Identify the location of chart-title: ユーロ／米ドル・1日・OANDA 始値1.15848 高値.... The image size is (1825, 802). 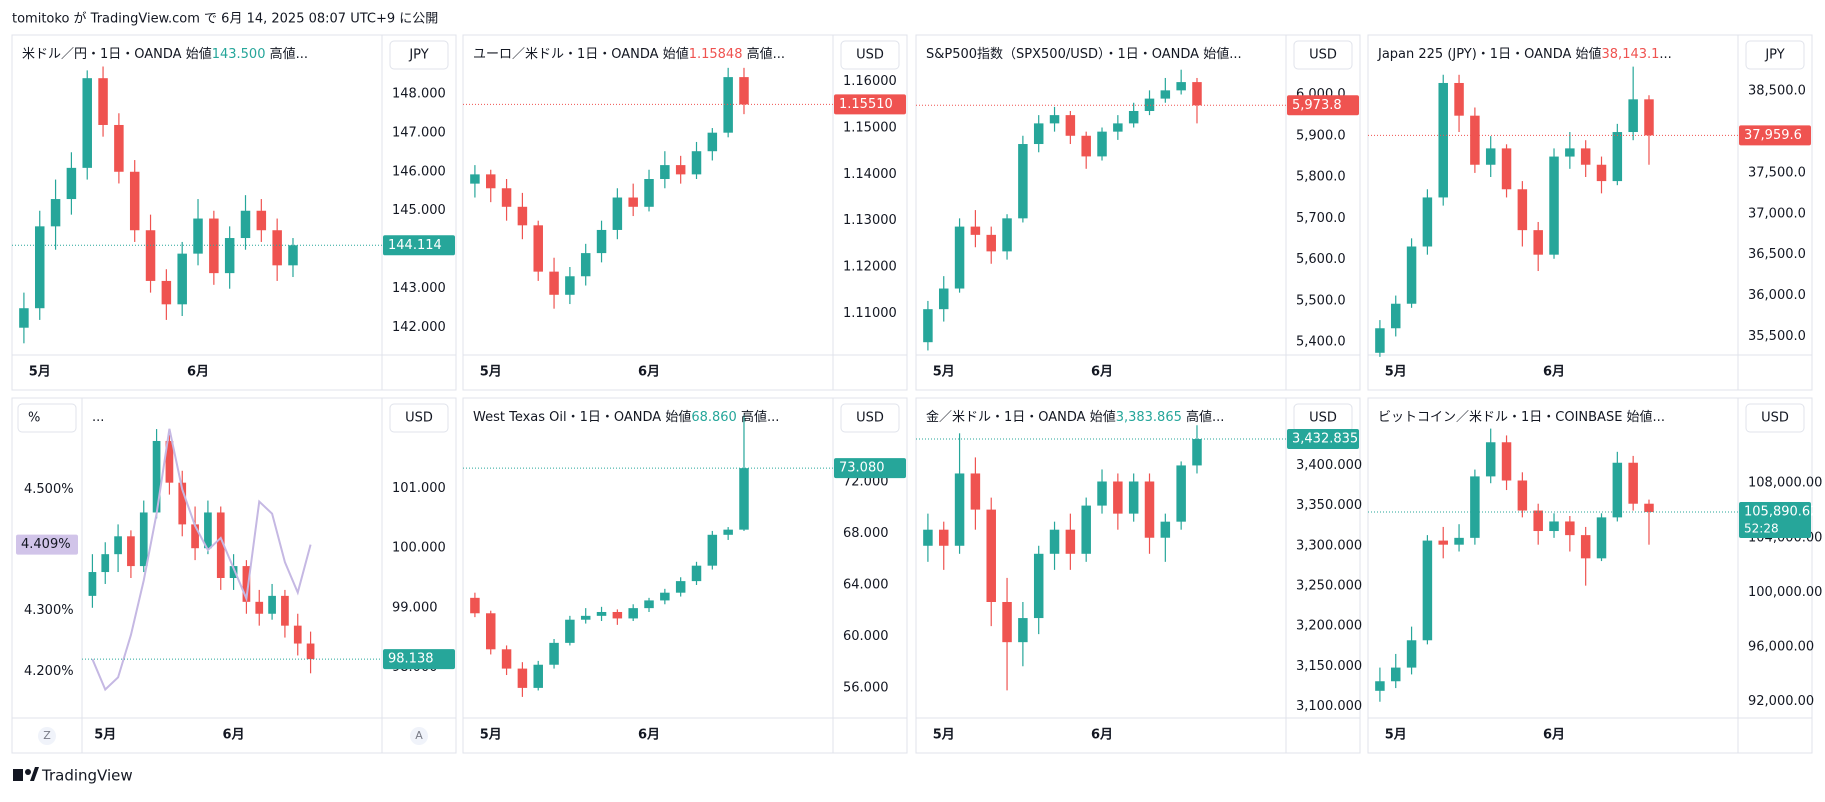
(629, 54).